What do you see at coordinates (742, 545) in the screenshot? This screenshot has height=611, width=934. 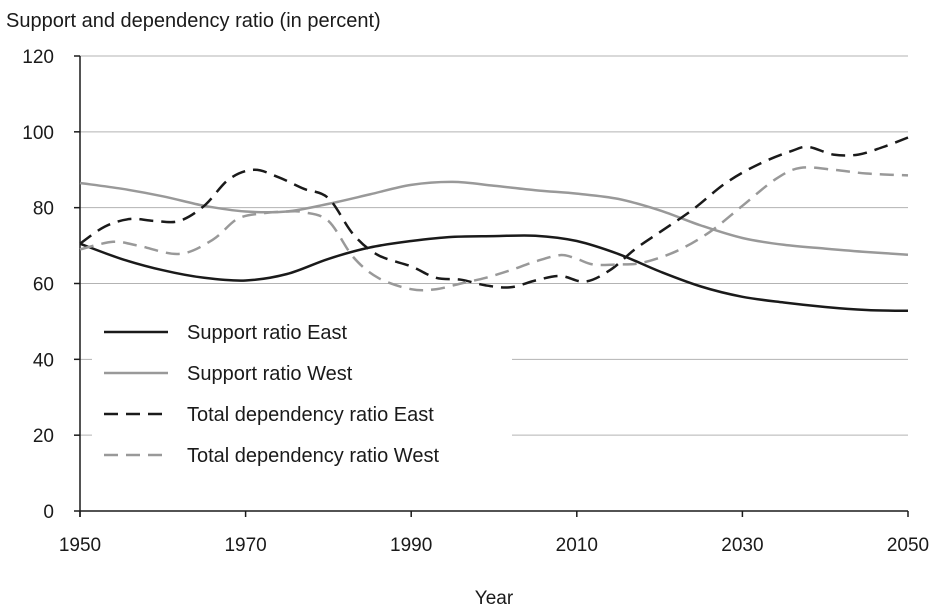 I see `x-tick-label: 2030` at bounding box center [742, 545].